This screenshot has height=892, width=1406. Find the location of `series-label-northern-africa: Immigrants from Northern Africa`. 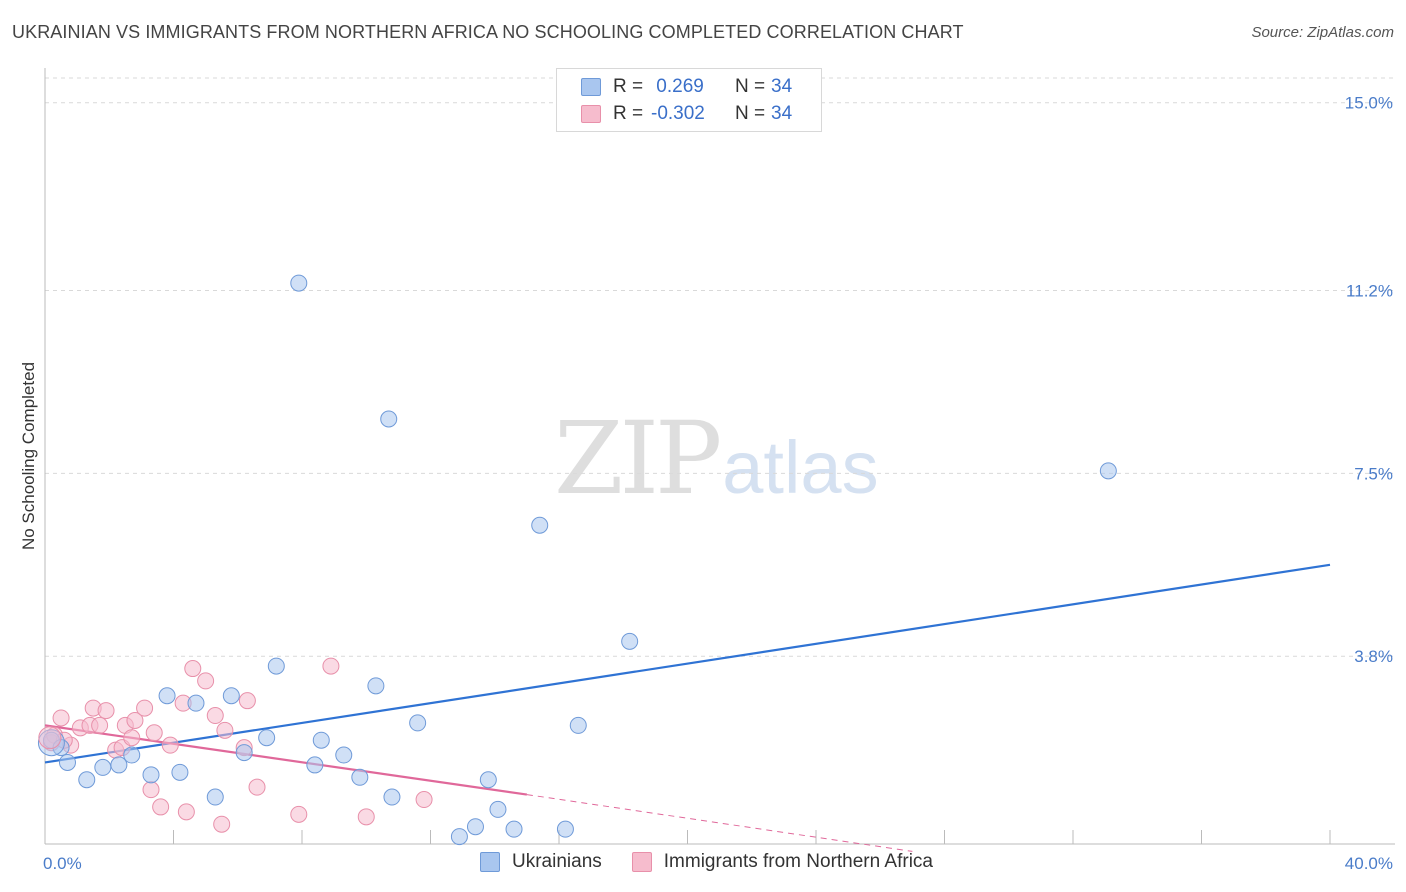

series-label-northern-africa: Immigrants from Northern Africa is located at coordinates (798, 861).